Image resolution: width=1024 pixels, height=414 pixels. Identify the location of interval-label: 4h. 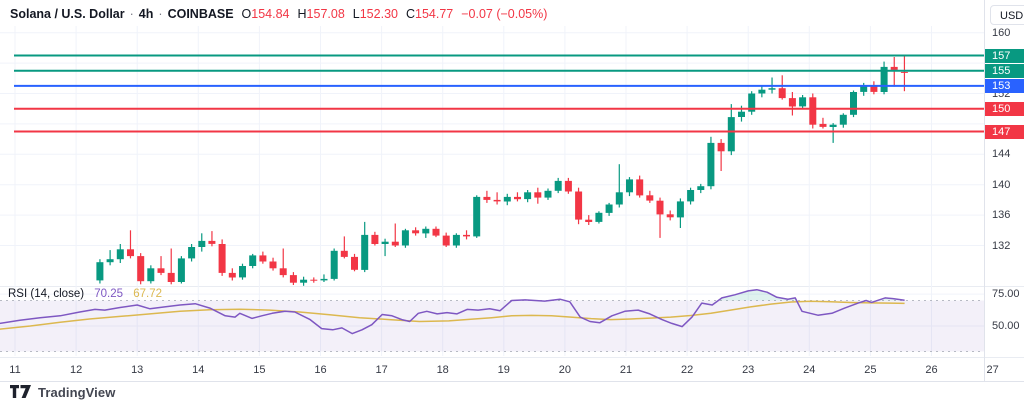
(146, 14).